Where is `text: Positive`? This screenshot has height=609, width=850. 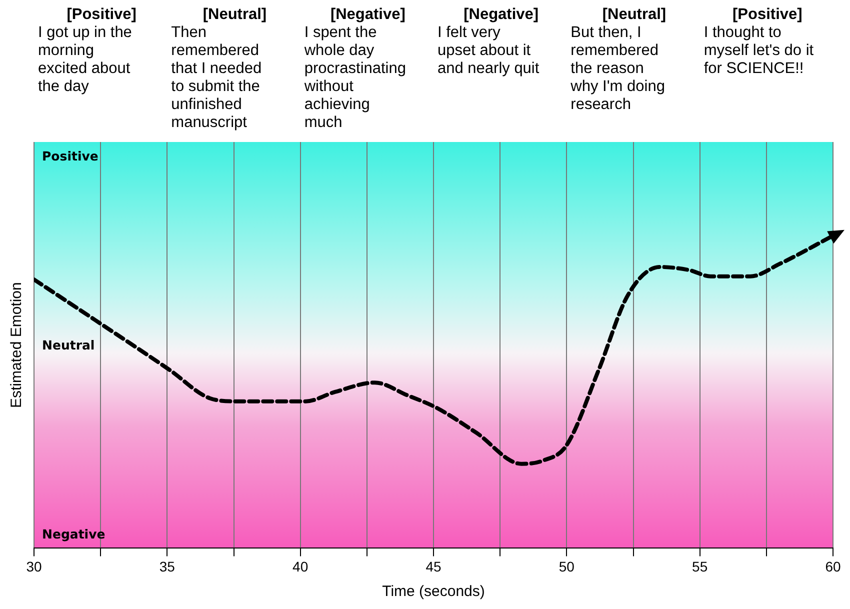 text: Positive is located at coordinates (70, 156).